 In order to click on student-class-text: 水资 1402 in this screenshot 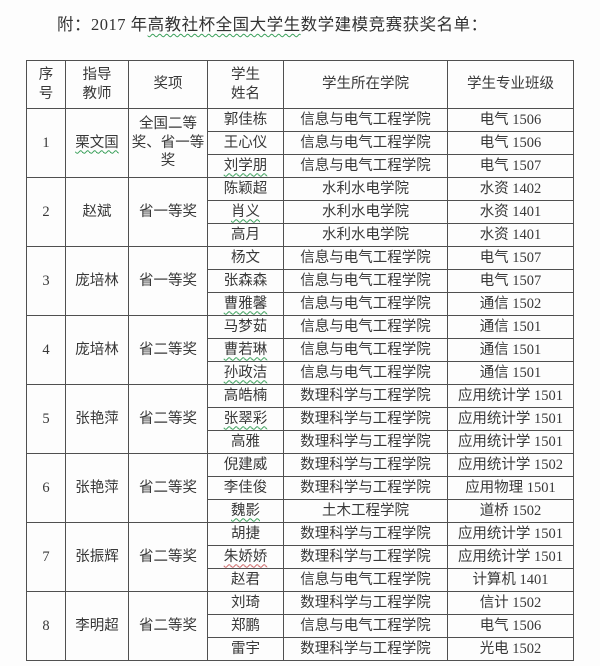, I will do `click(510, 188)`.